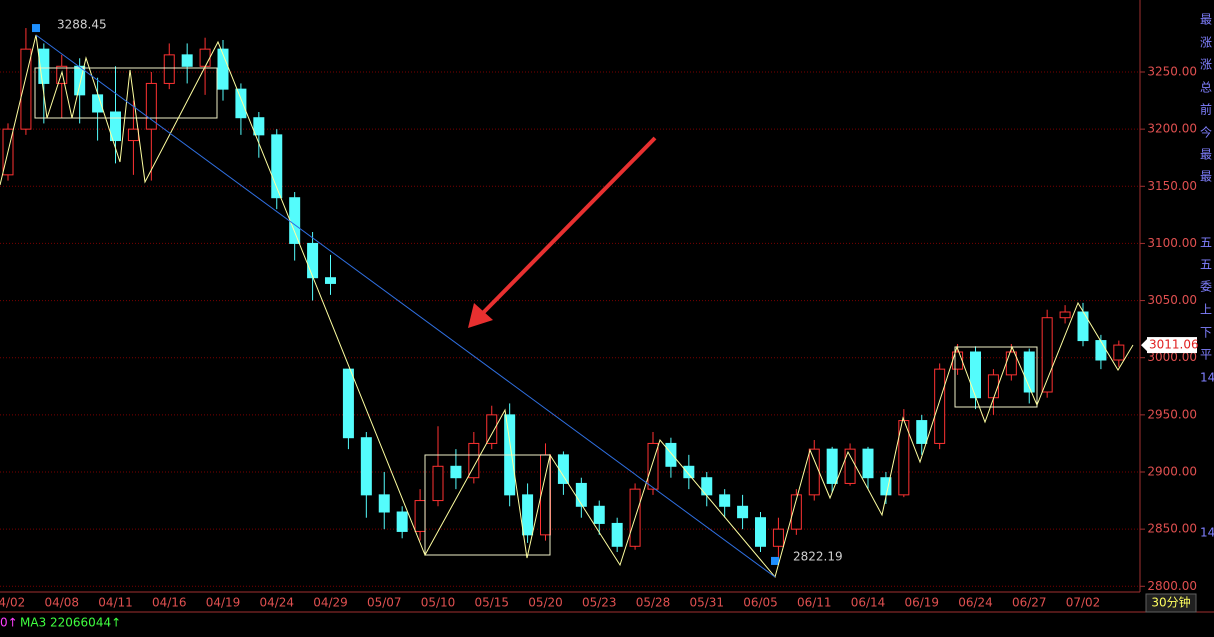  Describe the element at coordinates (566, 228) in the screenshot. I see `arrow` at that location.